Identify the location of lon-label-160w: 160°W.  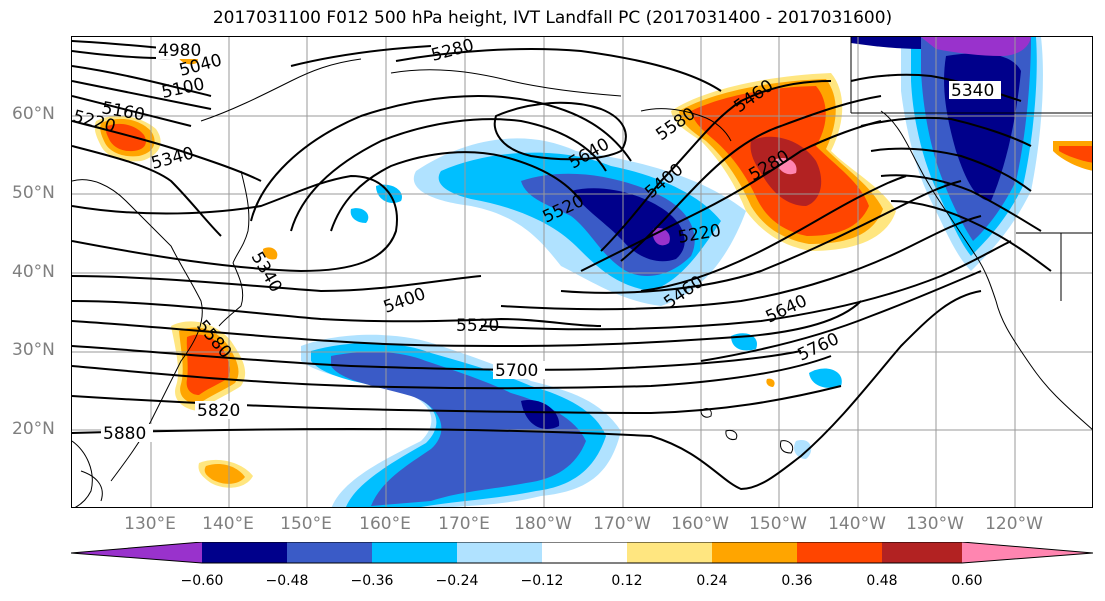
(700, 524).